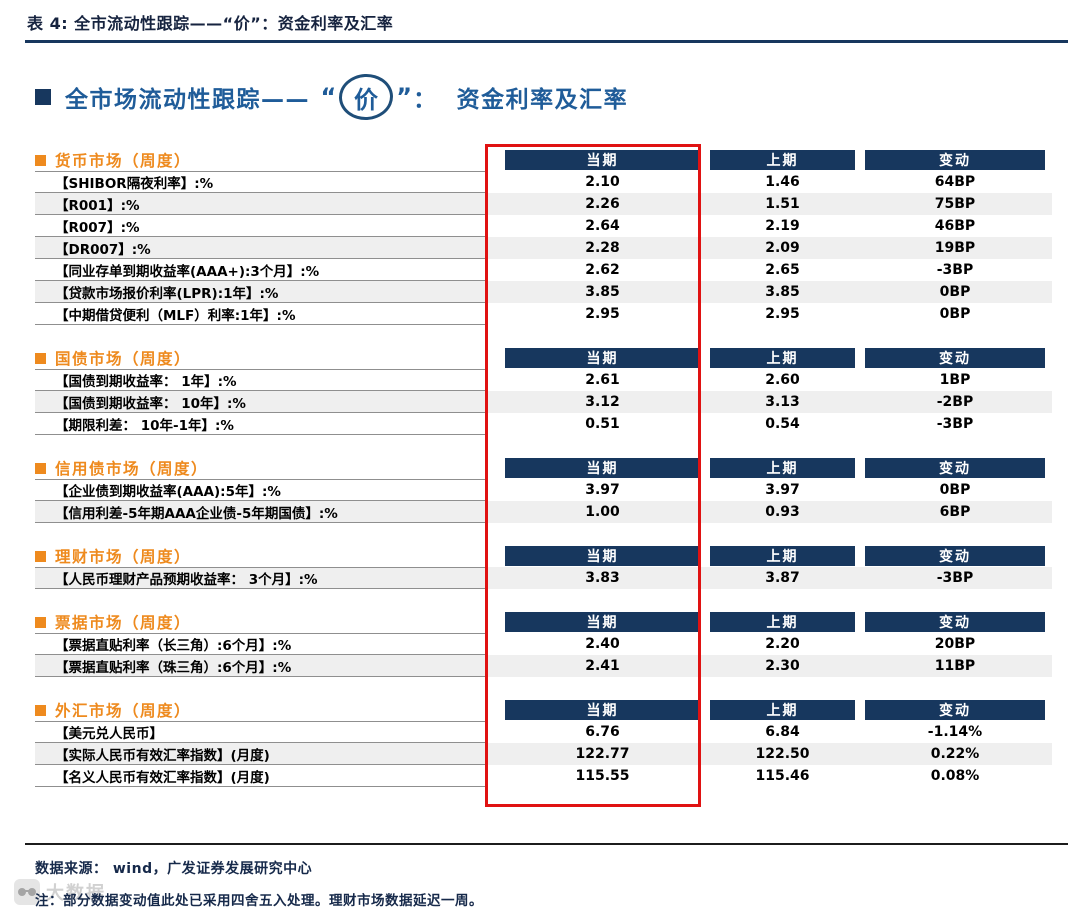 Image resolution: width=1080 pixels, height=909 pixels. Describe the element at coordinates (543, 380) in the screenshot. I see `table-row: 【国债到期收益率： 1年】:% 2.61 2.60 1BP` at that location.